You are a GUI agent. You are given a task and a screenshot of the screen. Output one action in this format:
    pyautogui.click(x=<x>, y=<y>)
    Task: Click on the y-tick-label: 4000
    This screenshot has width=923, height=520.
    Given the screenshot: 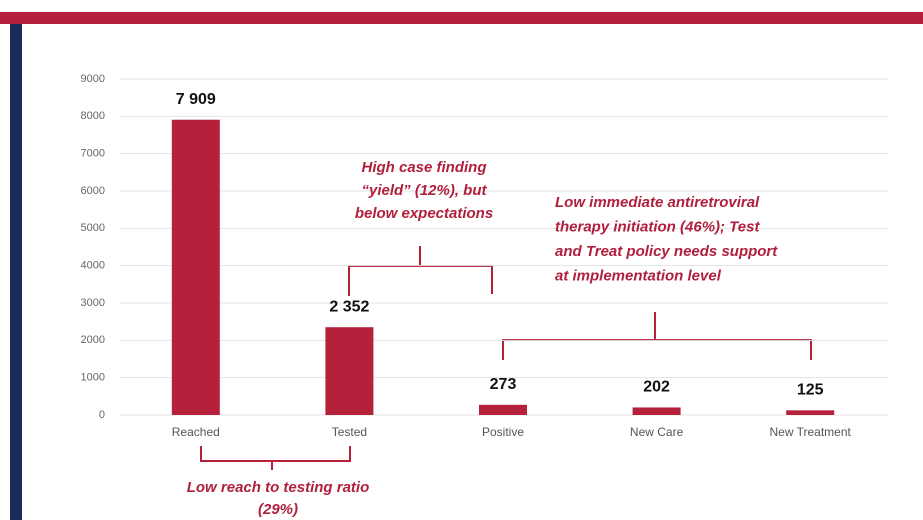 What is the action you would take?
    pyautogui.click(x=93, y=266)
    